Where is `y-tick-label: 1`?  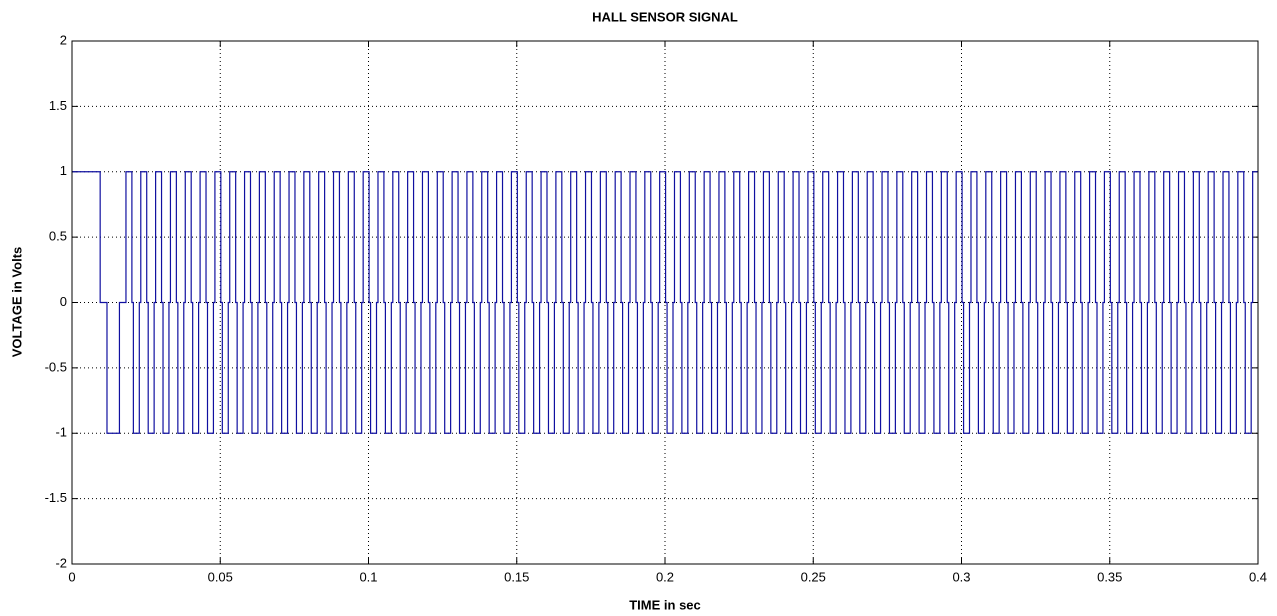
y-tick-label: 1 is located at coordinates (63, 170).